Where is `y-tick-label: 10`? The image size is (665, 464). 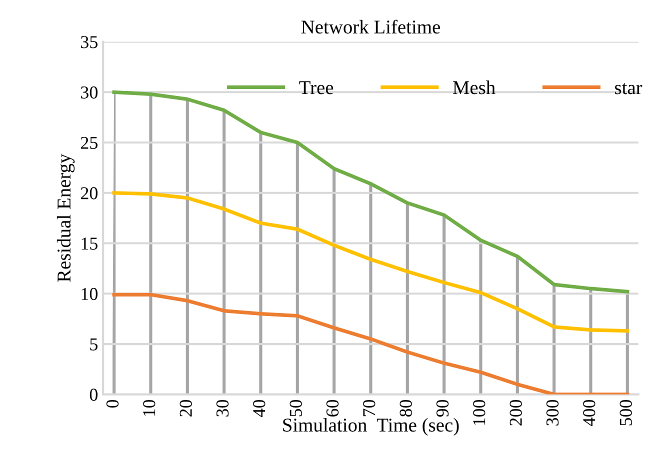 y-tick-label: 10 is located at coordinates (90, 294).